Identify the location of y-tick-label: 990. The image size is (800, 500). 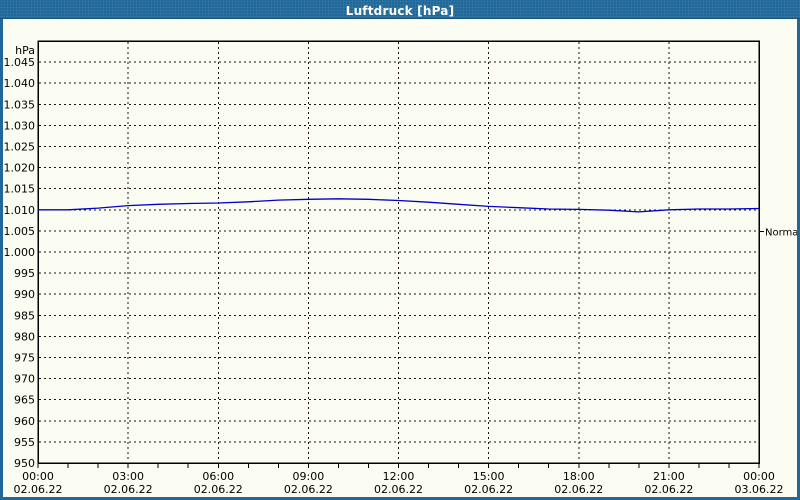
(24, 294).